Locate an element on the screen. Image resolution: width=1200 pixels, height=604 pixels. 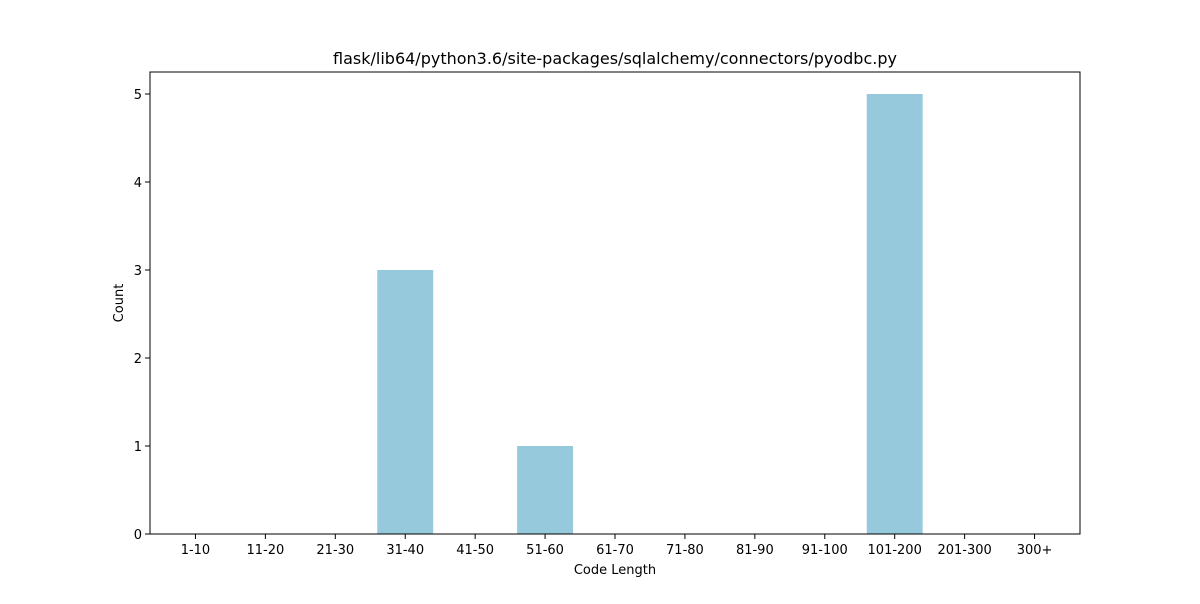
y-tick-label: 2 is located at coordinates (138, 359).